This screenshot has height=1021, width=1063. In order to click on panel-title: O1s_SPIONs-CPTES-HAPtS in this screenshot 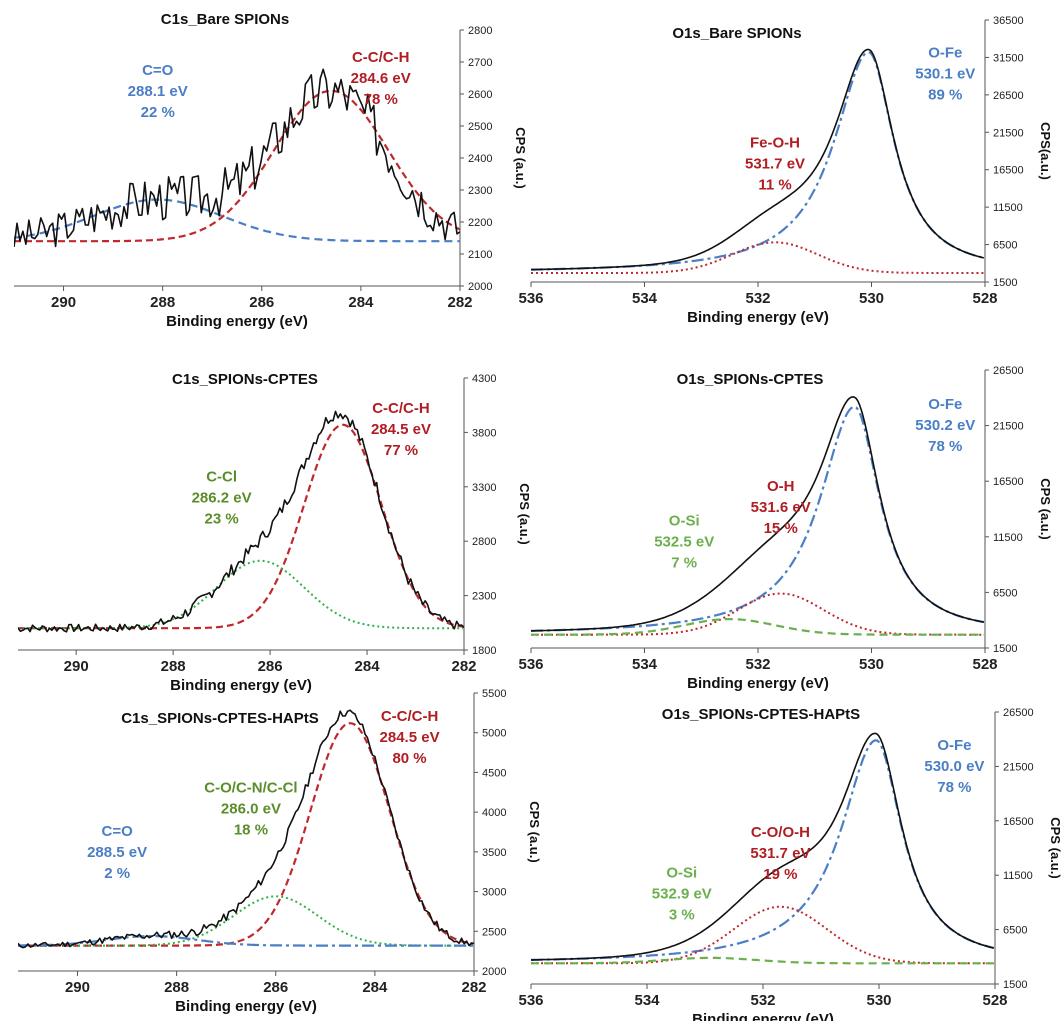, I will do `click(761, 714)`.